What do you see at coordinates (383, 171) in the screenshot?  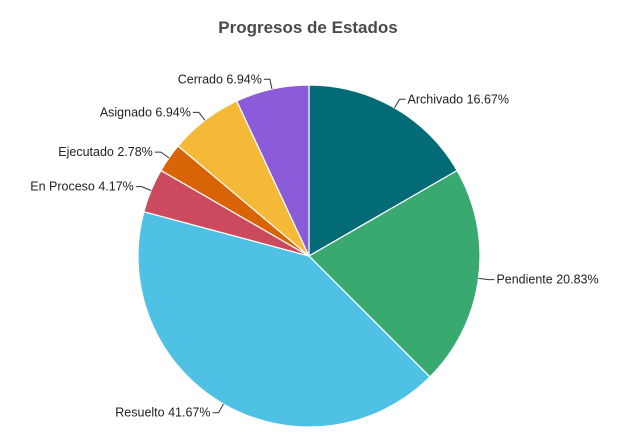 I see `pie-slice-archivado` at bounding box center [383, 171].